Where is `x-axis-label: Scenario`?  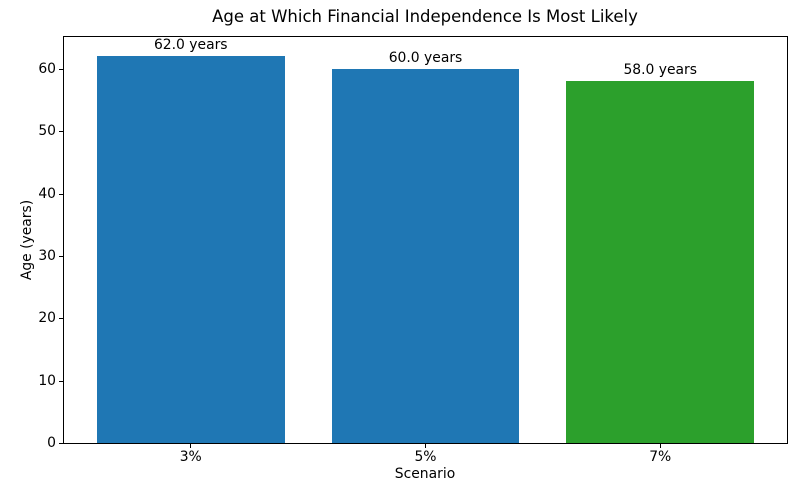 x-axis-label: Scenario is located at coordinates (425, 474).